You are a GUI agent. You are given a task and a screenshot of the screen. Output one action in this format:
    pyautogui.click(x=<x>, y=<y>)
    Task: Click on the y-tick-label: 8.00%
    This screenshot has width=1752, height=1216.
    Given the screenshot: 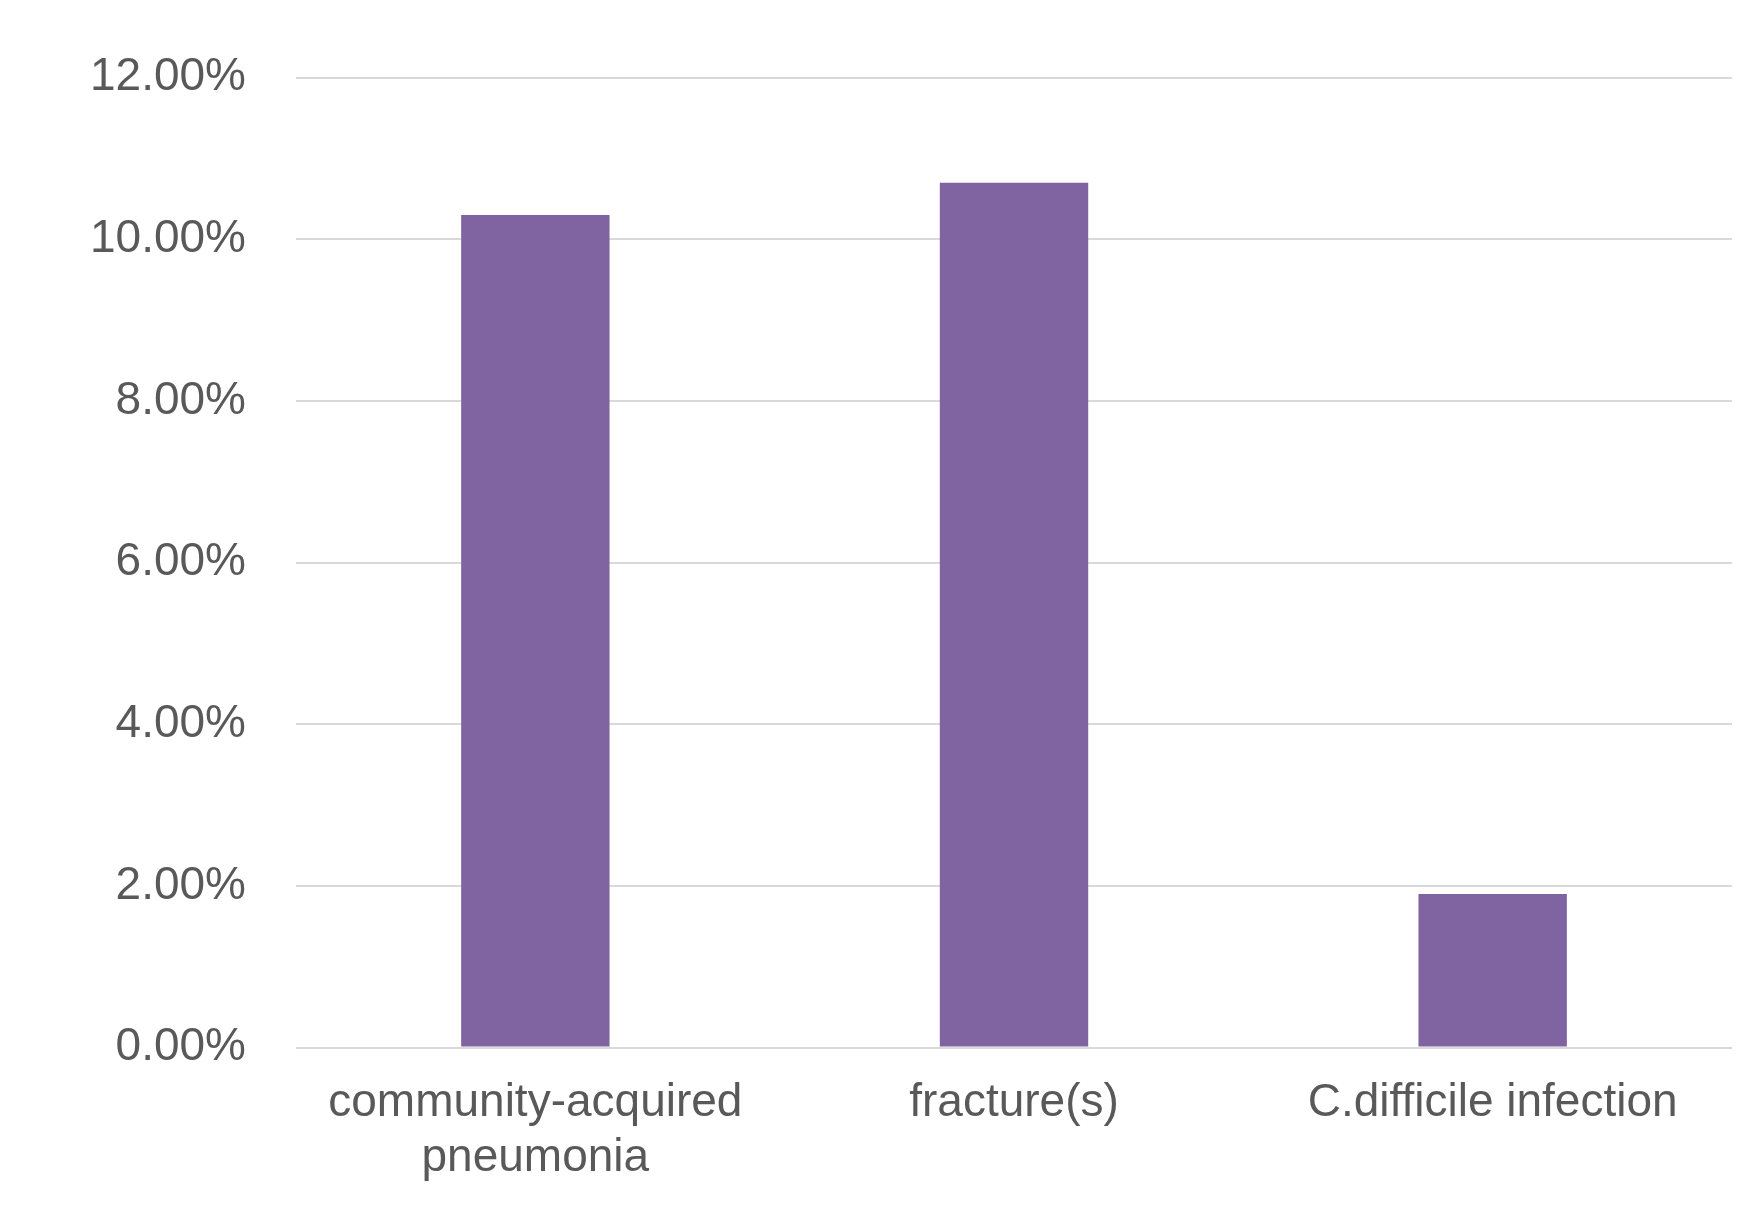 What is the action you would take?
    pyautogui.click(x=181, y=397)
    